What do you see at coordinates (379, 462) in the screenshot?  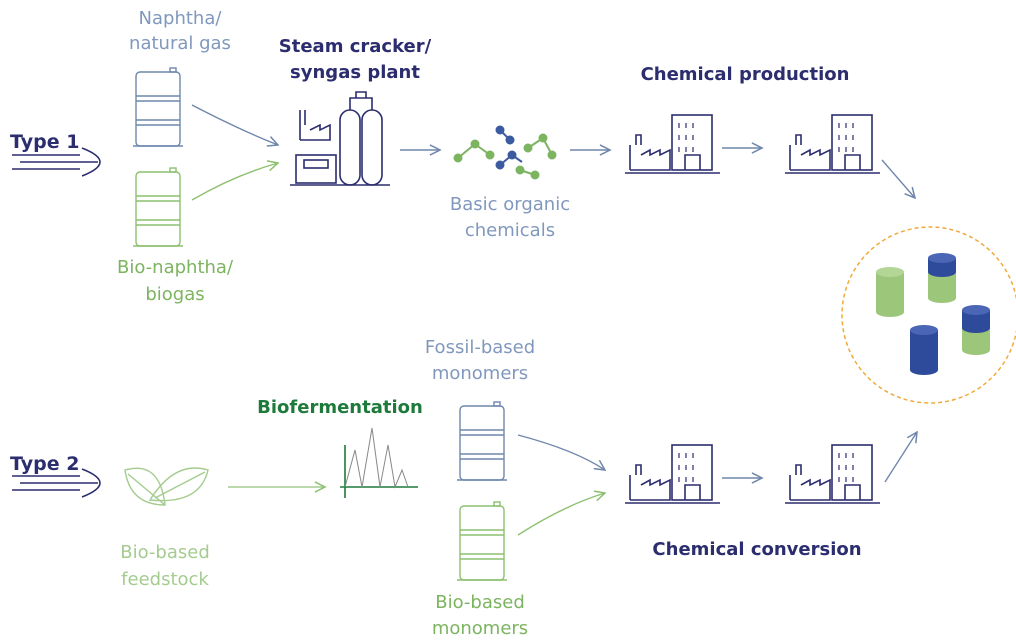 I see `fermentation-chart` at bounding box center [379, 462].